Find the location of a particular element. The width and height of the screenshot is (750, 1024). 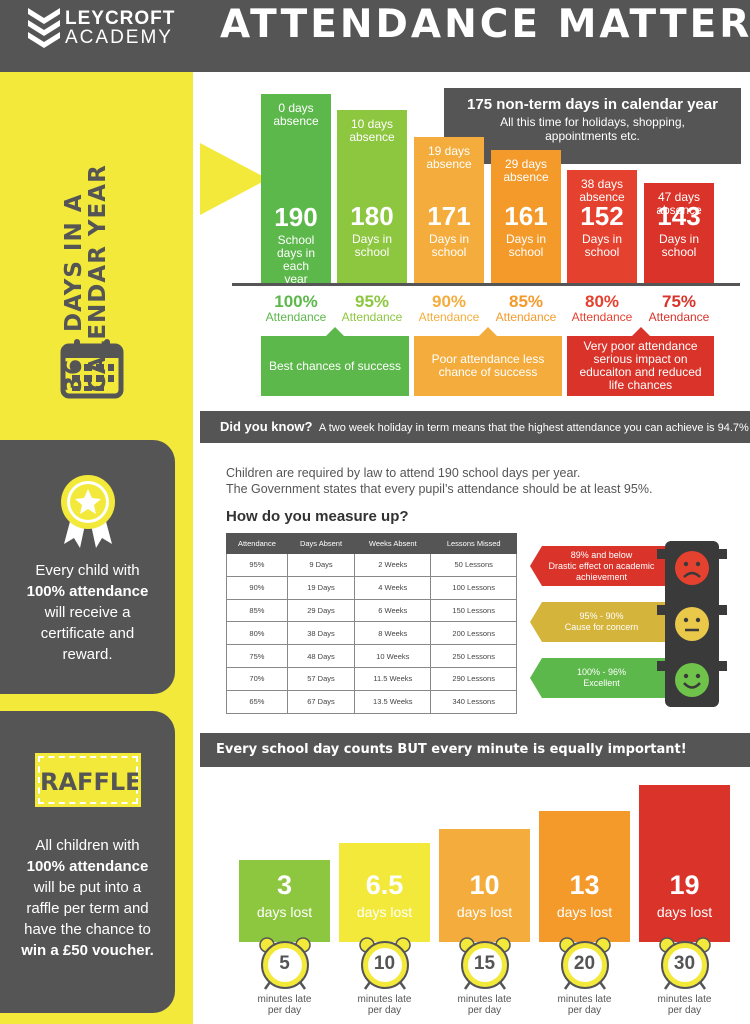

traffic-label-line1: 95% - 90% is located at coordinates (601, 616).